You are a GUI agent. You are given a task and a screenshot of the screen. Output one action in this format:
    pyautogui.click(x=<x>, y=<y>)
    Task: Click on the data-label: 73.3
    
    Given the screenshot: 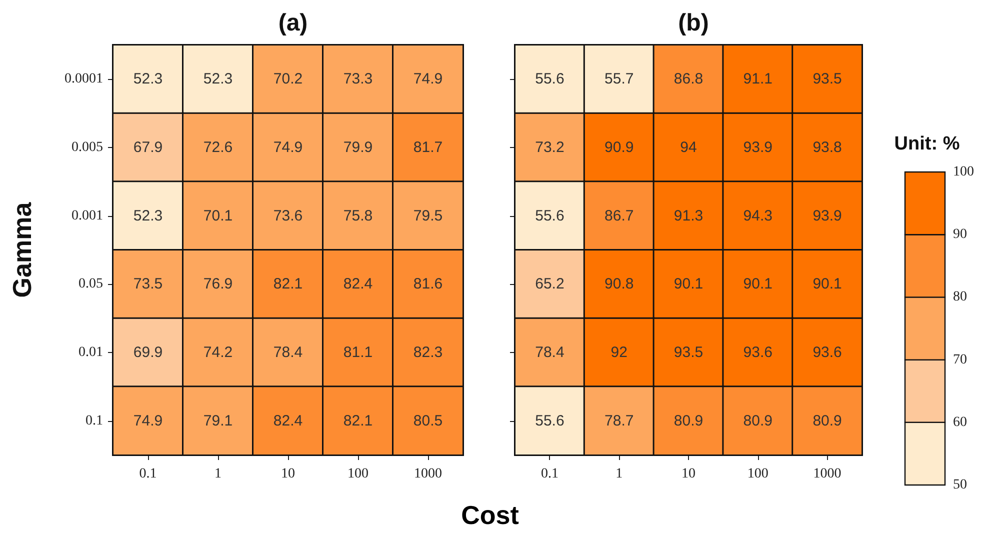 What is the action you would take?
    pyautogui.click(x=358, y=79)
    